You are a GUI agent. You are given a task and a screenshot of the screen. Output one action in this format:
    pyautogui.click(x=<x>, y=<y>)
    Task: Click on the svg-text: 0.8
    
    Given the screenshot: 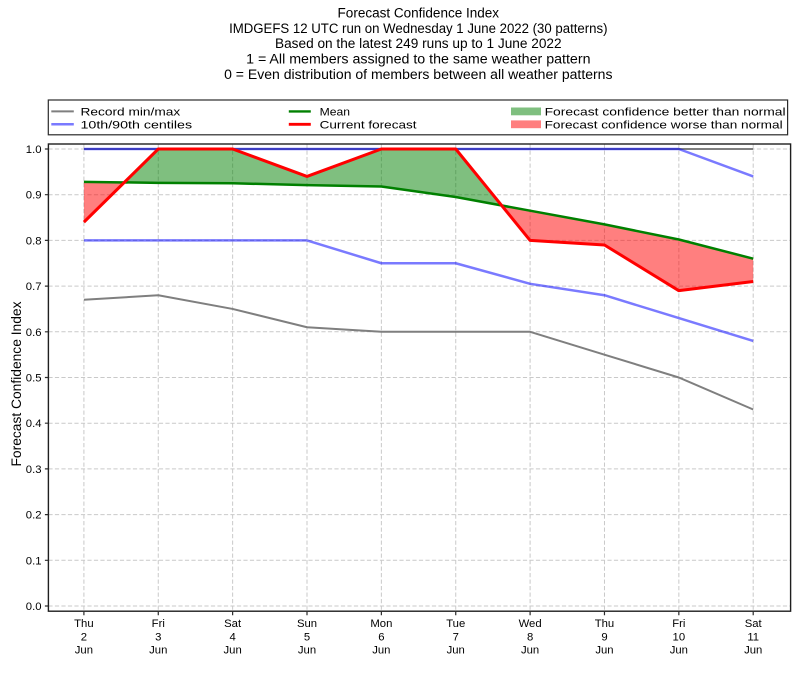 What is the action you would take?
    pyautogui.click(x=34, y=241)
    